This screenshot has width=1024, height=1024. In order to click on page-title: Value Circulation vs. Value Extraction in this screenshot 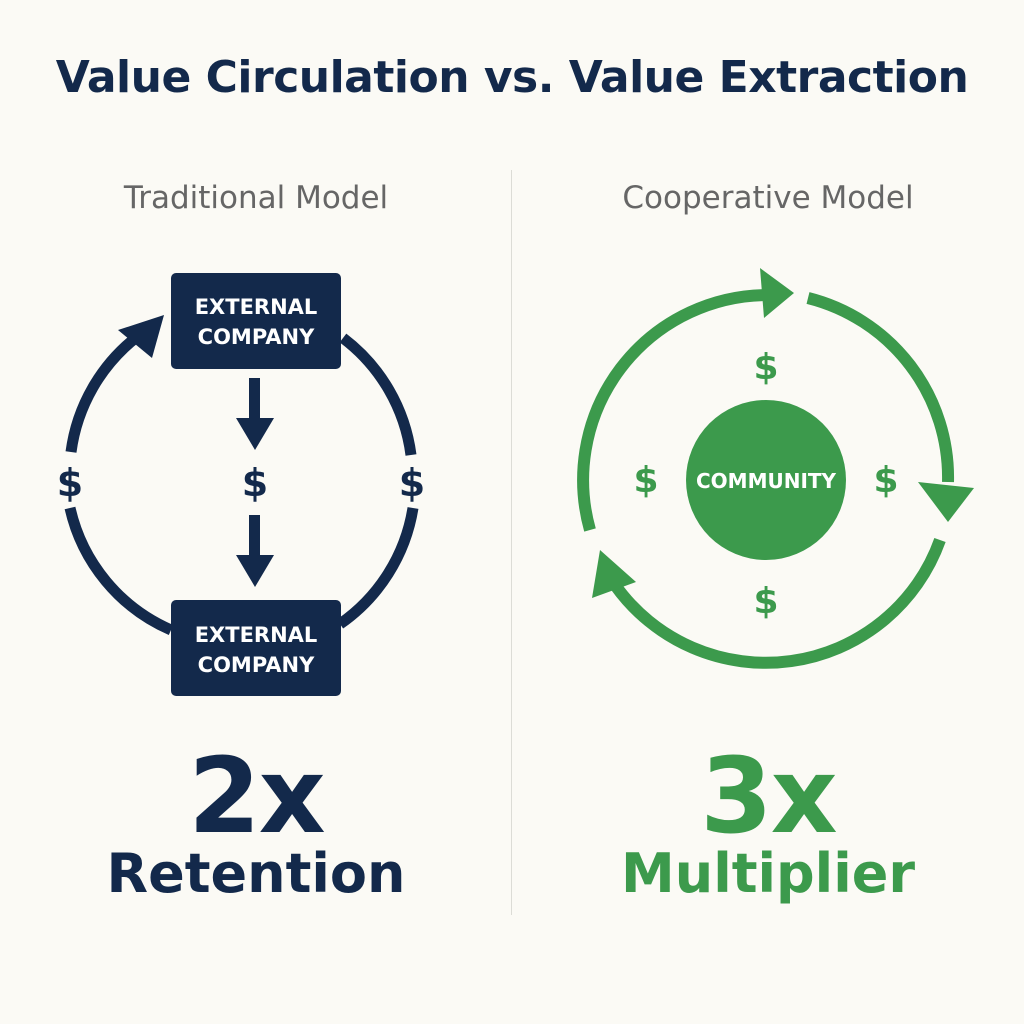, I will do `click(512, 77)`.